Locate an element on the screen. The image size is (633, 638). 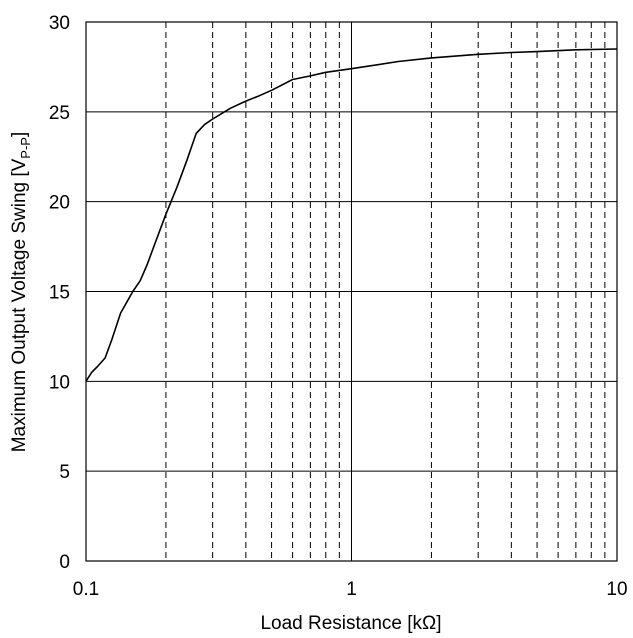
y-tick-label: 20 is located at coordinates (59, 203).